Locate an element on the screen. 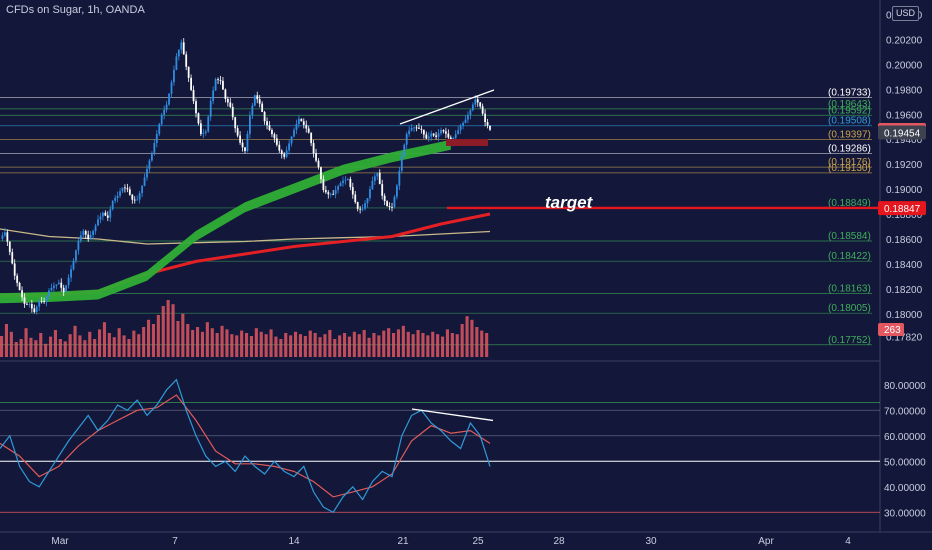 This screenshot has width=932, height=550. target-label: target is located at coordinates (569, 202).